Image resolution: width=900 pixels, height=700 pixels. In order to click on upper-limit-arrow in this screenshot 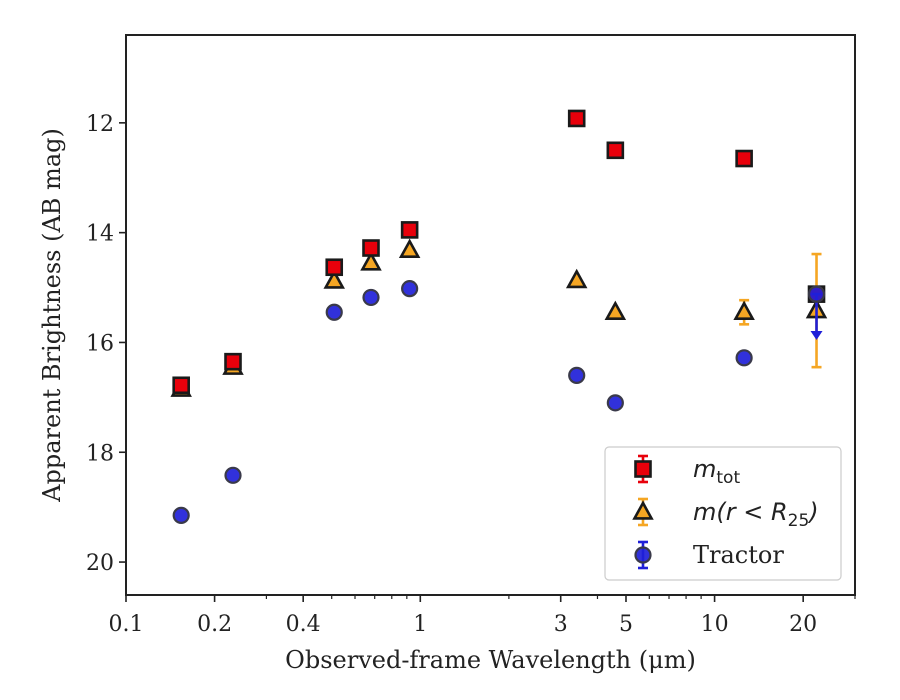, I will do `click(816, 335)`.